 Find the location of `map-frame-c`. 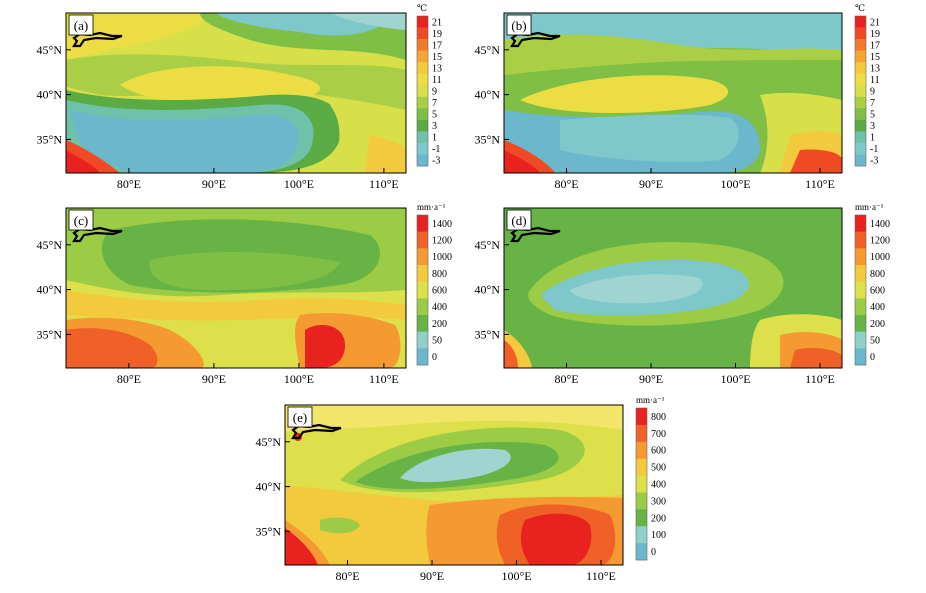

map-frame-c is located at coordinates (236, 288).